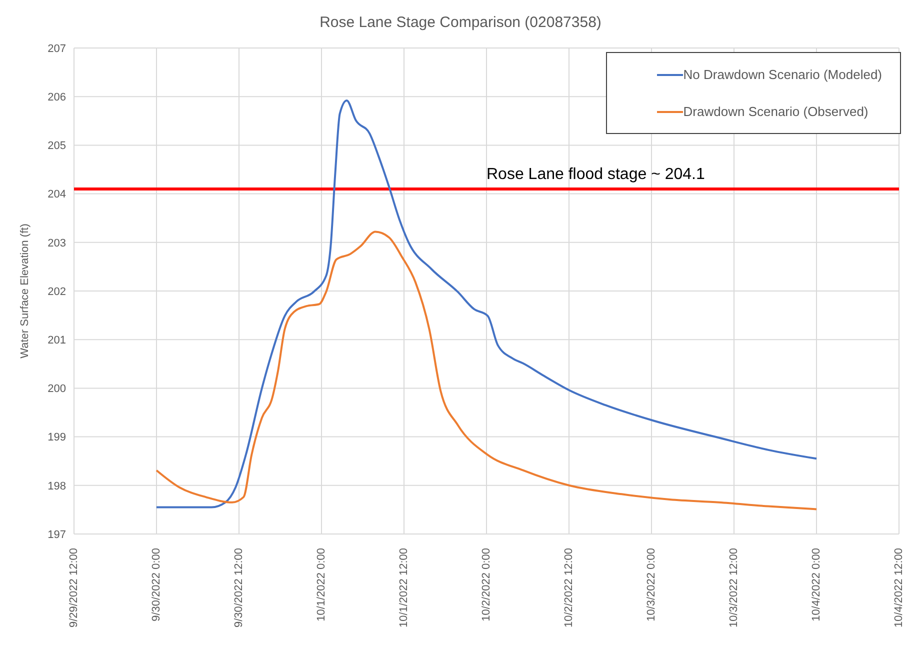 The width and height of the screenshot is (919, 654). What do you see at coordinates (569, 588) in the screenshot?
I see `x-tick-label: 10/2/2022 12:00` at bounding box center [569, 588].